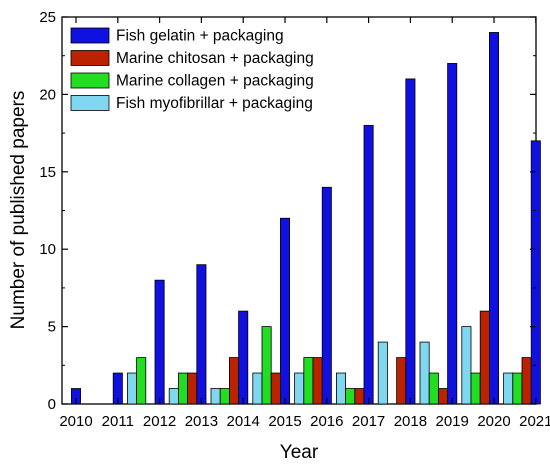  Describe the element at coordinates (215, 58) in the screenshot. I see `legend-label: Marine chitosan + packaging` at that location.